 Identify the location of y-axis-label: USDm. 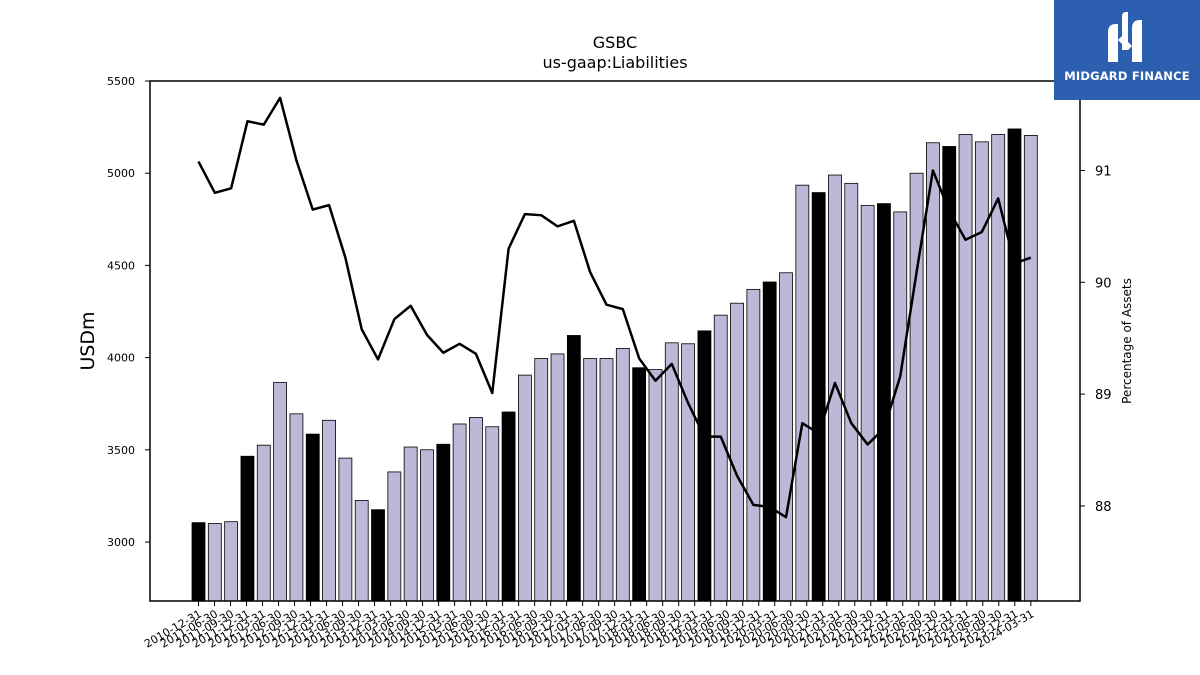
(88, 340).